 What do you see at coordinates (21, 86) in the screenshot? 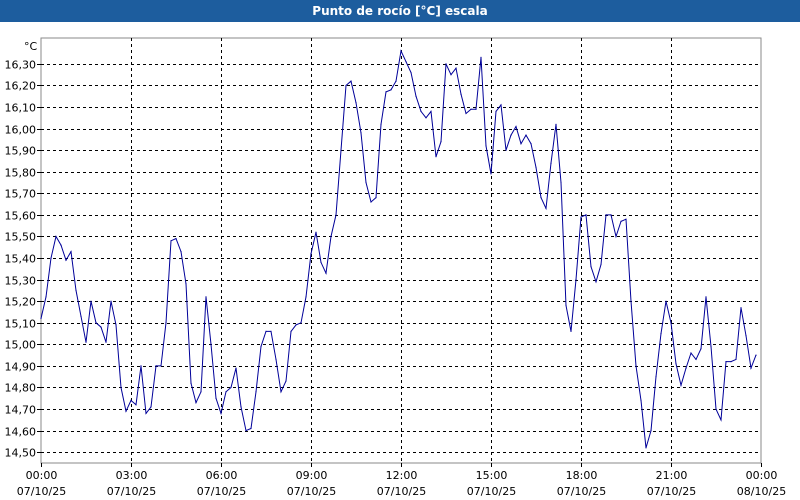
I see `y-tick-label: 16,20` at bounding box center [21, 86].